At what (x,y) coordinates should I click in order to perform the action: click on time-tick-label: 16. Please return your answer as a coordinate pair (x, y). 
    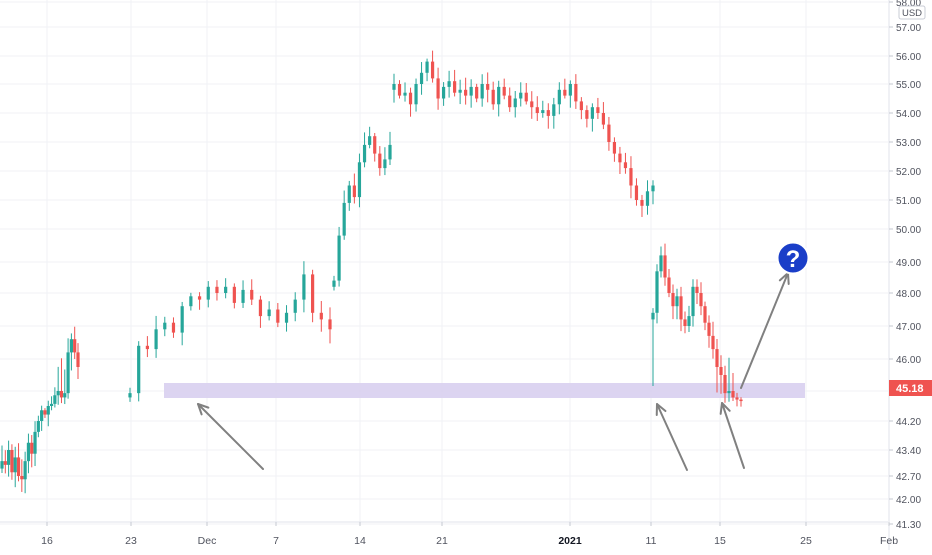
    Looking at the image, I should click on (47, 541).